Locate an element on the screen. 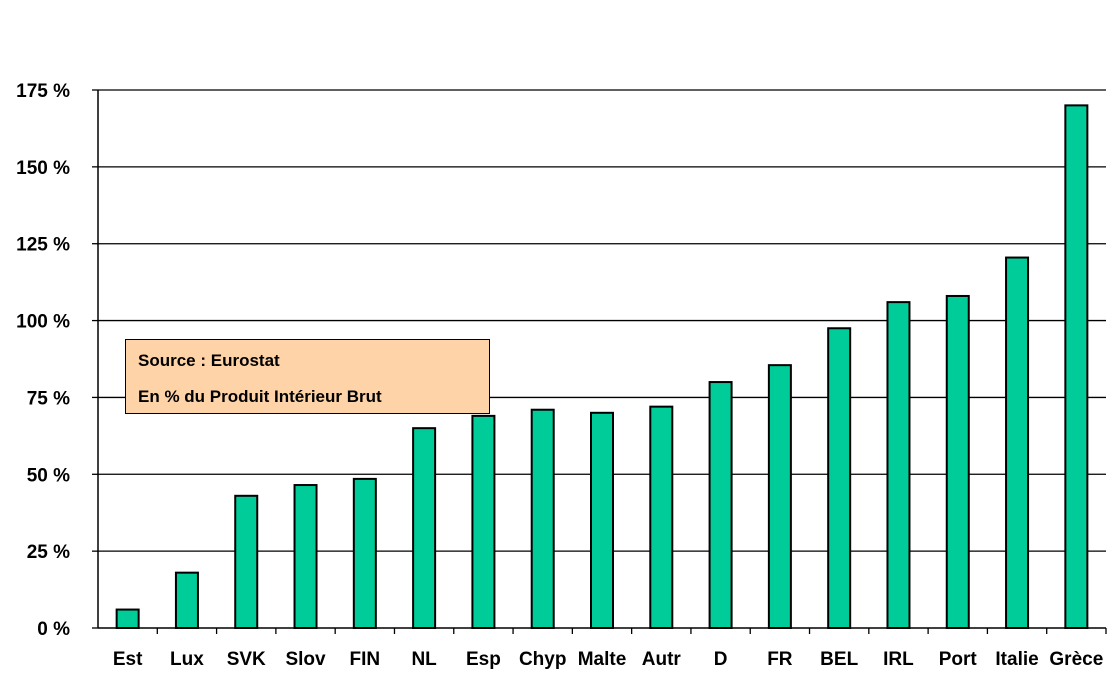  x-tick-label: Malte is located at coordinates (602, 659).